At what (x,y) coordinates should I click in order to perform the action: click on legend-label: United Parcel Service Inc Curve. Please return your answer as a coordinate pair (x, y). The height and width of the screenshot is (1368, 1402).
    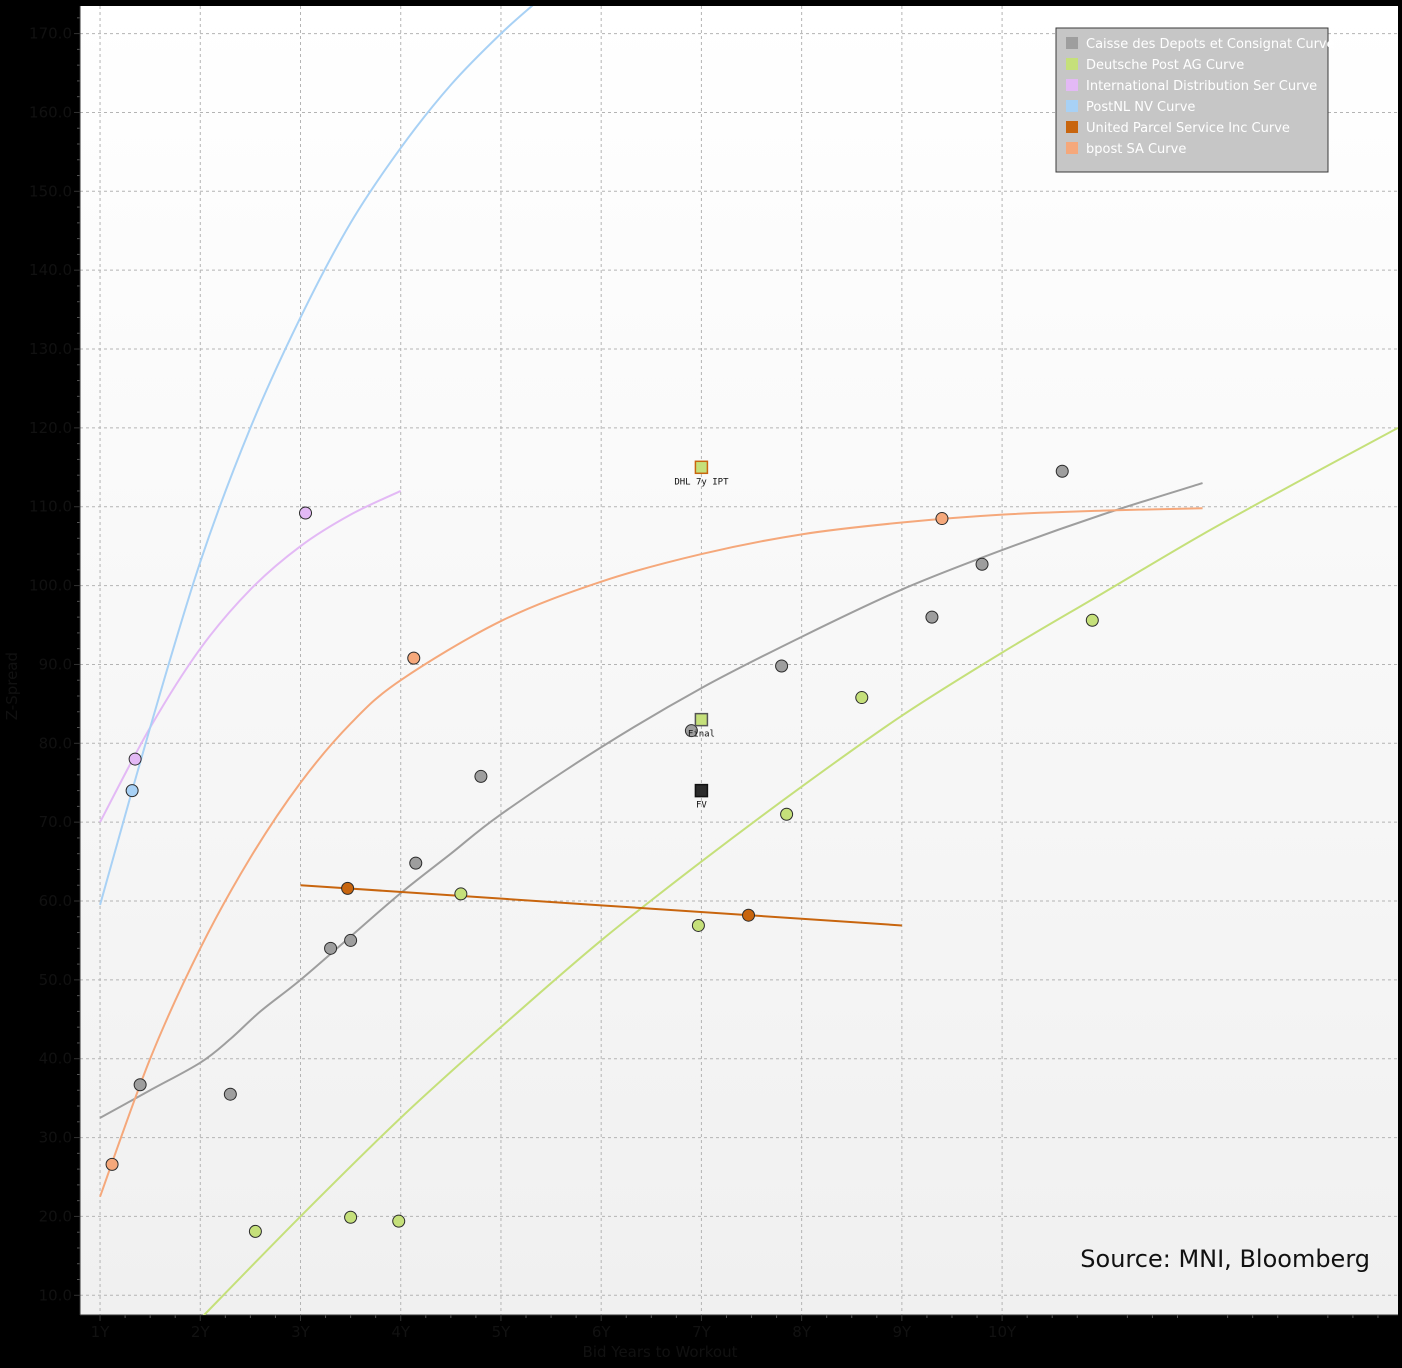
    Looking at the image, I should click on (1188, 128).